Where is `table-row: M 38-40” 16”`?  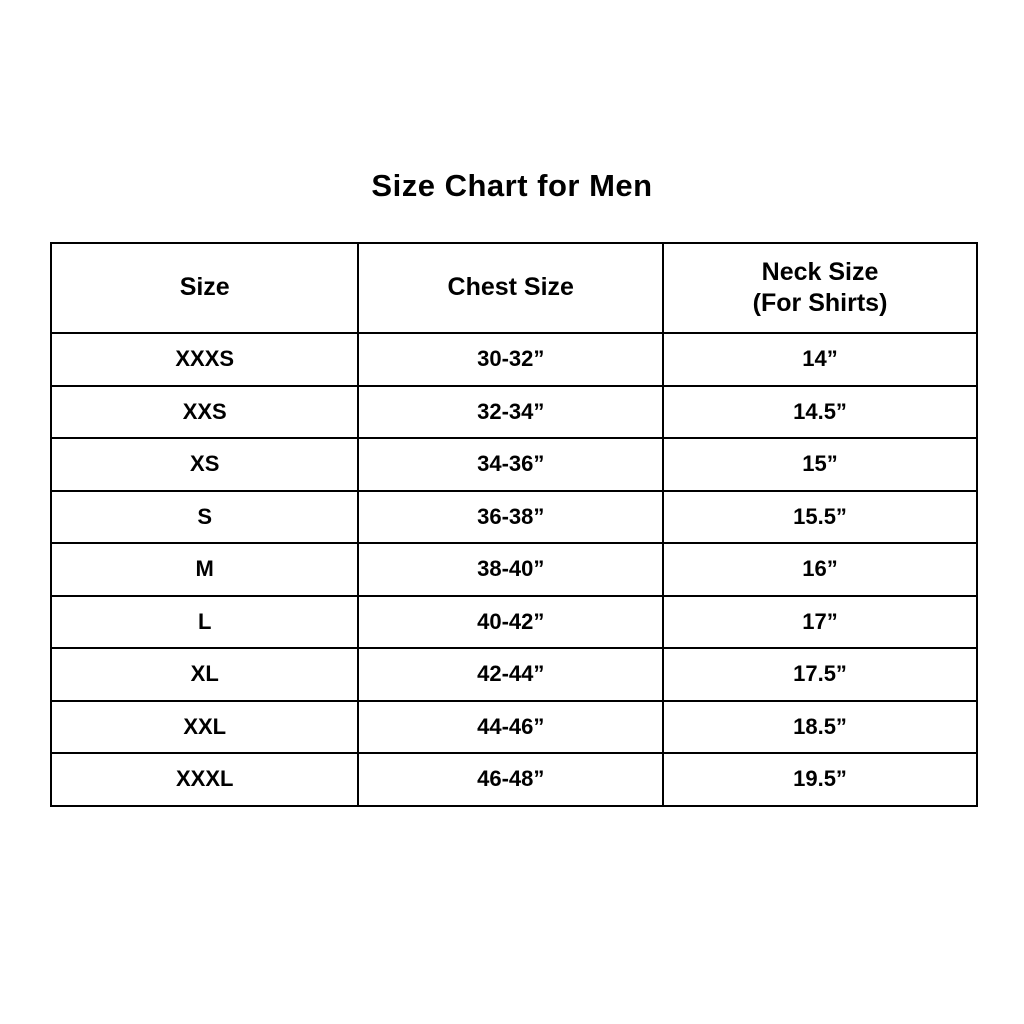 table-row: M 38-40” 16” is located at coordinates (513, 569).